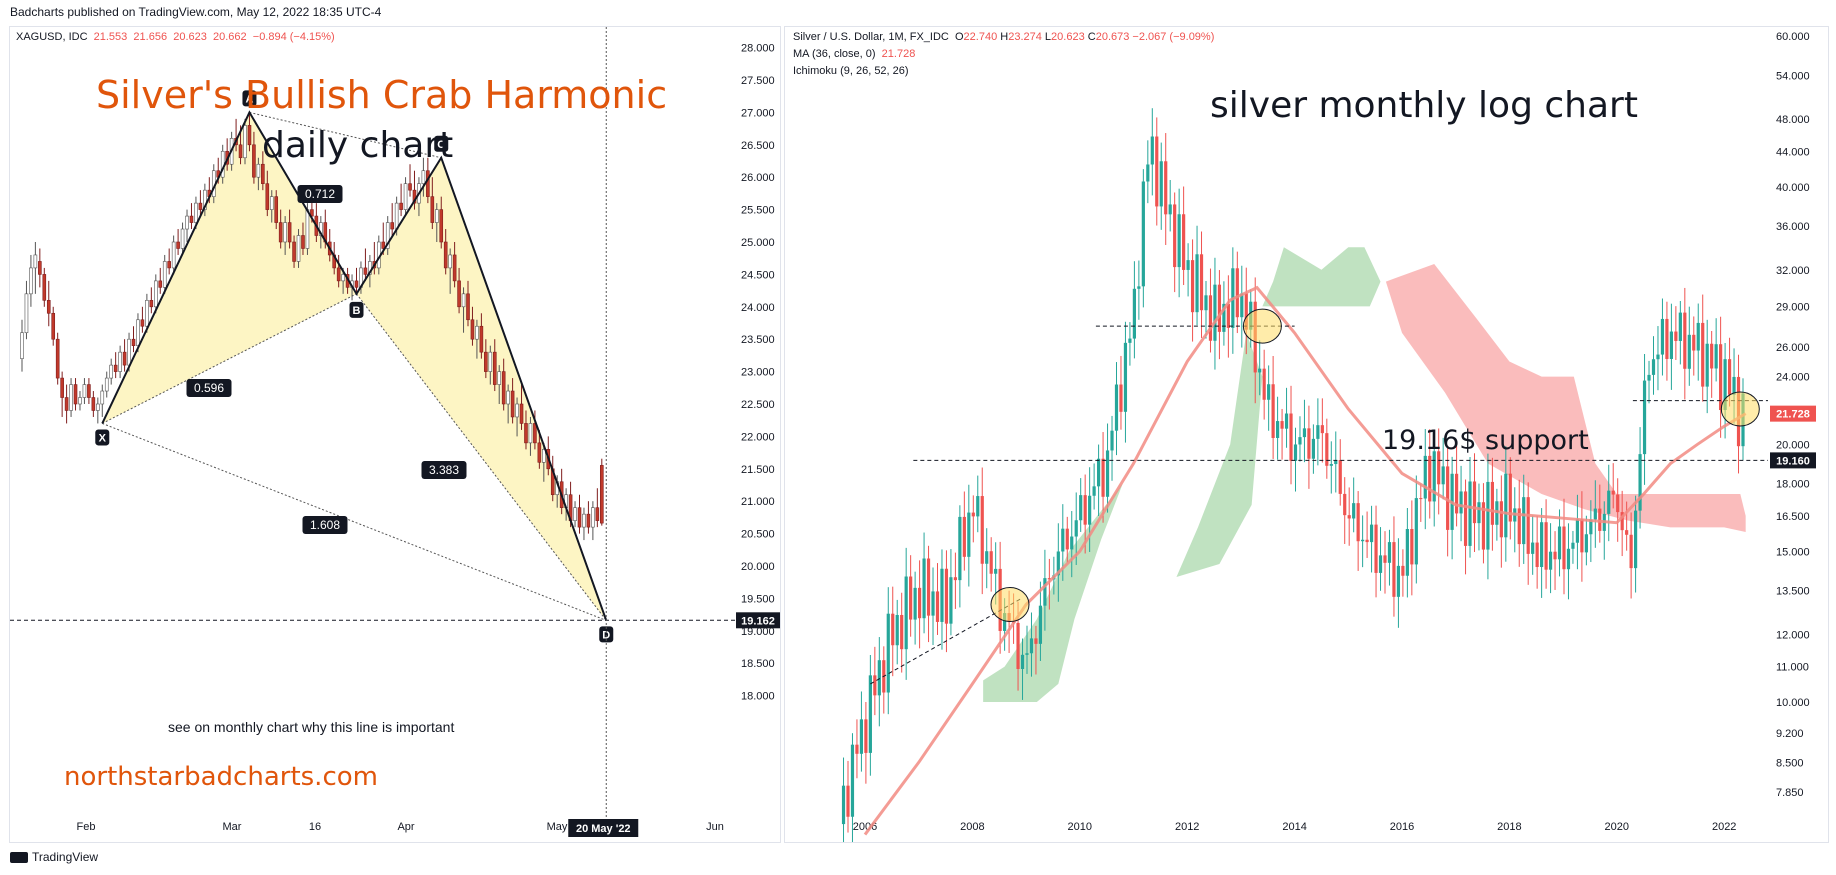 The width and height of the screenshot is (1836, 875). What do you see at coordinates (1793, 485) in the screenshot?
I see `monthly-y-tick: 18.000` at bounding box center [1793, 485].